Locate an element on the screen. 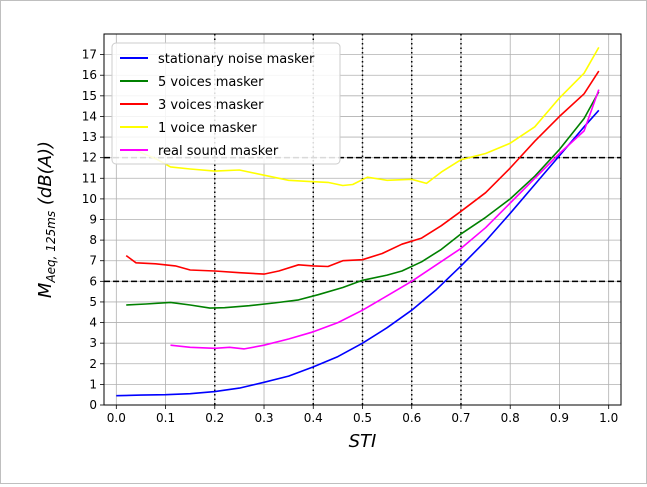 This screenshot has height=487, width=647. legend-label: real sound masker is located at coordinates (218, 151).